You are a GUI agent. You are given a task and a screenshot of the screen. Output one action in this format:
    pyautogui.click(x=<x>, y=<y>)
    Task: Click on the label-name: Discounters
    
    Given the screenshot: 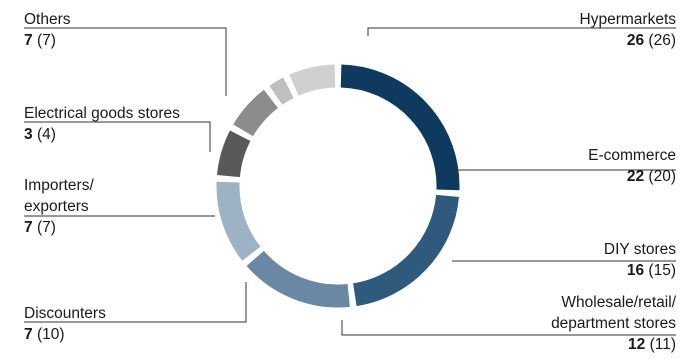 What is the action you would take?
    pyautogui.click(x=65, y=313)
    